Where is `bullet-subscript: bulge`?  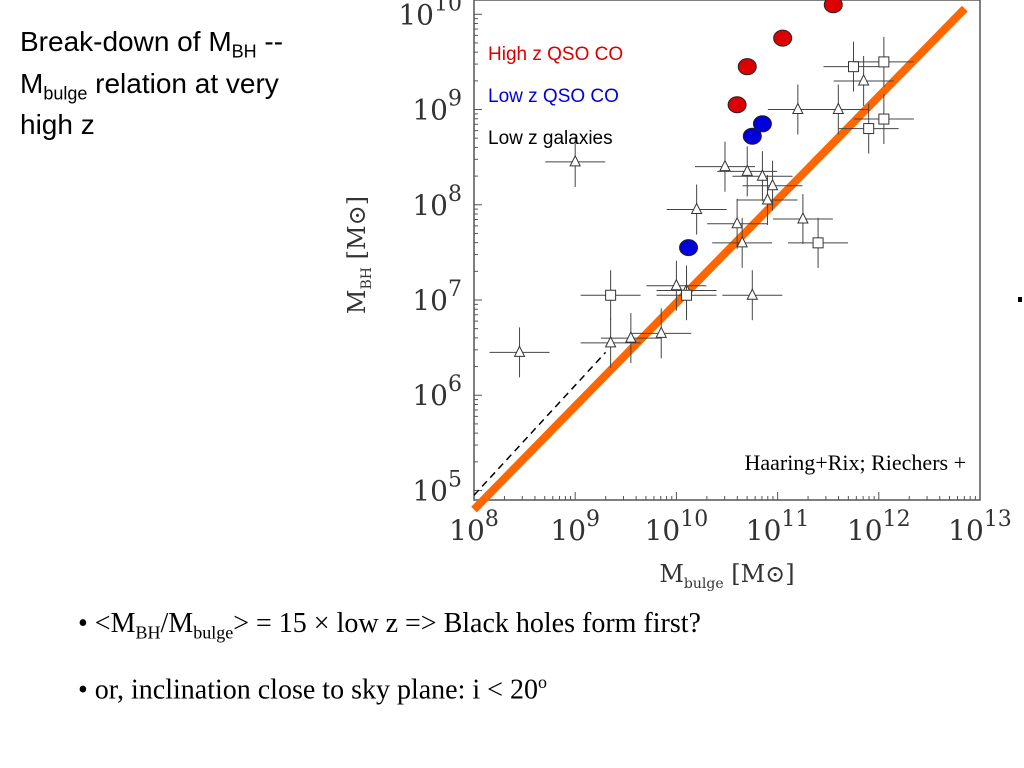 bullet-subscript: bulge is located at coordinates (213, 632).